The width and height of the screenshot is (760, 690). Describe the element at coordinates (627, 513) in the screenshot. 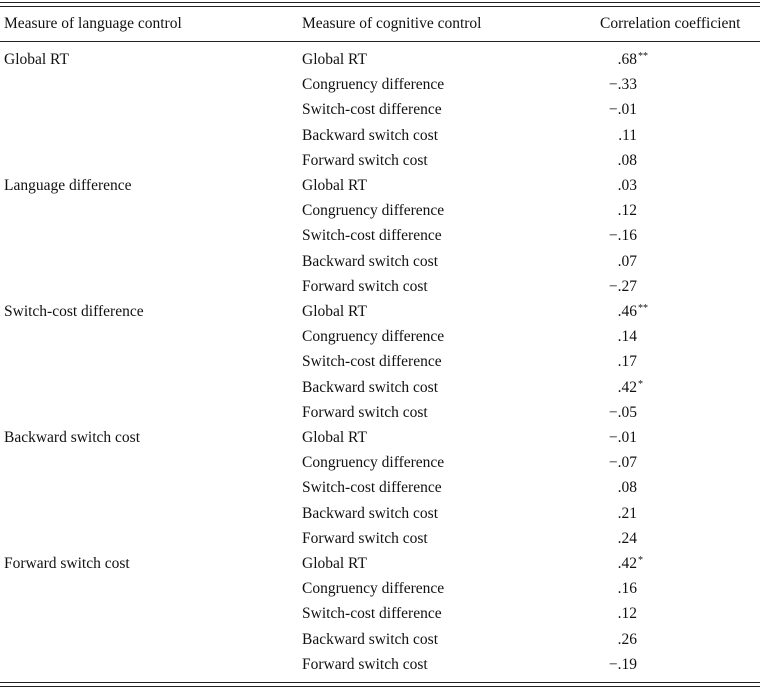

I see `correlation-value: .21` at that location.